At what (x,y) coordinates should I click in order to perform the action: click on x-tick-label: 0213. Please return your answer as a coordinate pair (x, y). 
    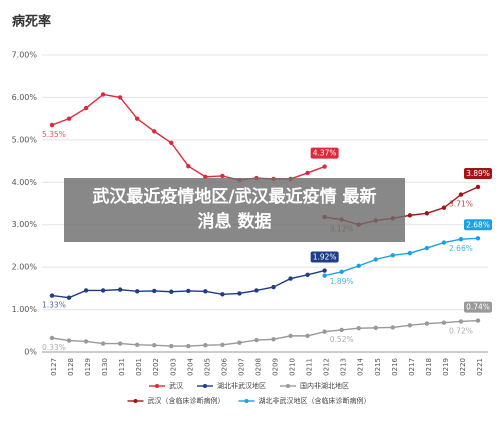
    Looking at the image, I should click on (344, 367).